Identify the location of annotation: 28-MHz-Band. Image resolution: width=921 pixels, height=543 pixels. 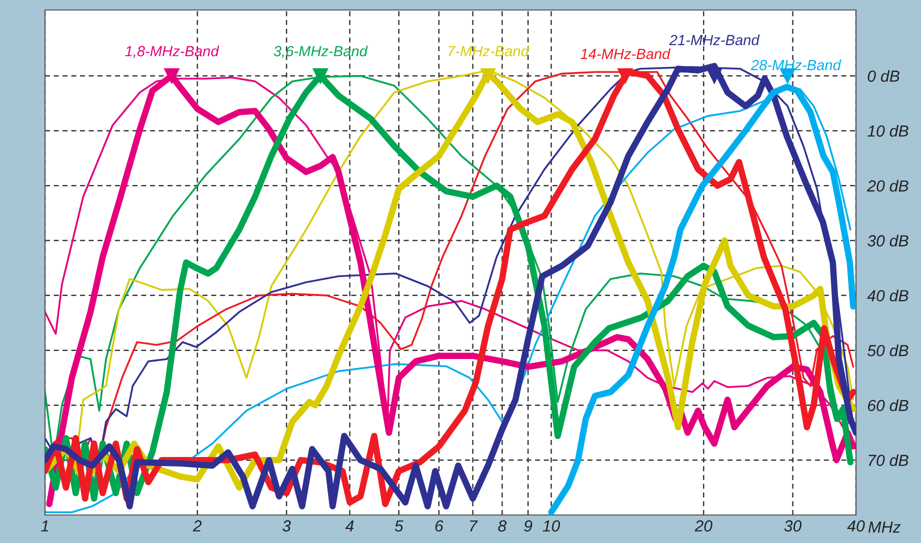
(796, 64).